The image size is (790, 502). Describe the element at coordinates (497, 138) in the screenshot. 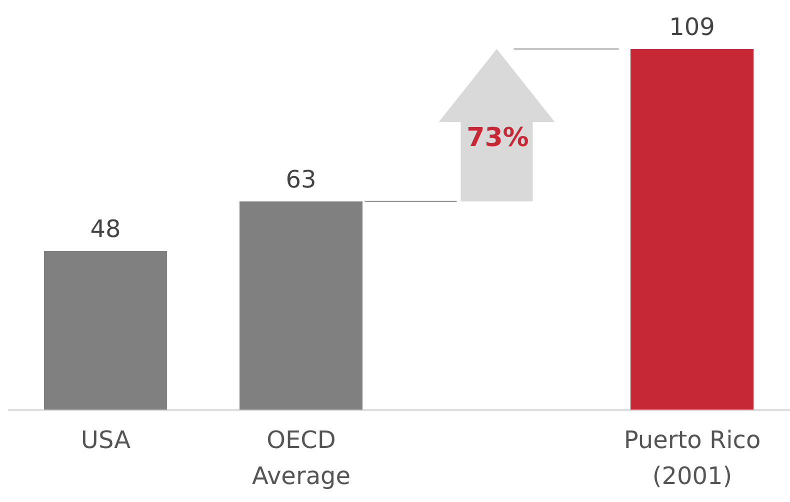

I see `annotation: 73%` at that location.